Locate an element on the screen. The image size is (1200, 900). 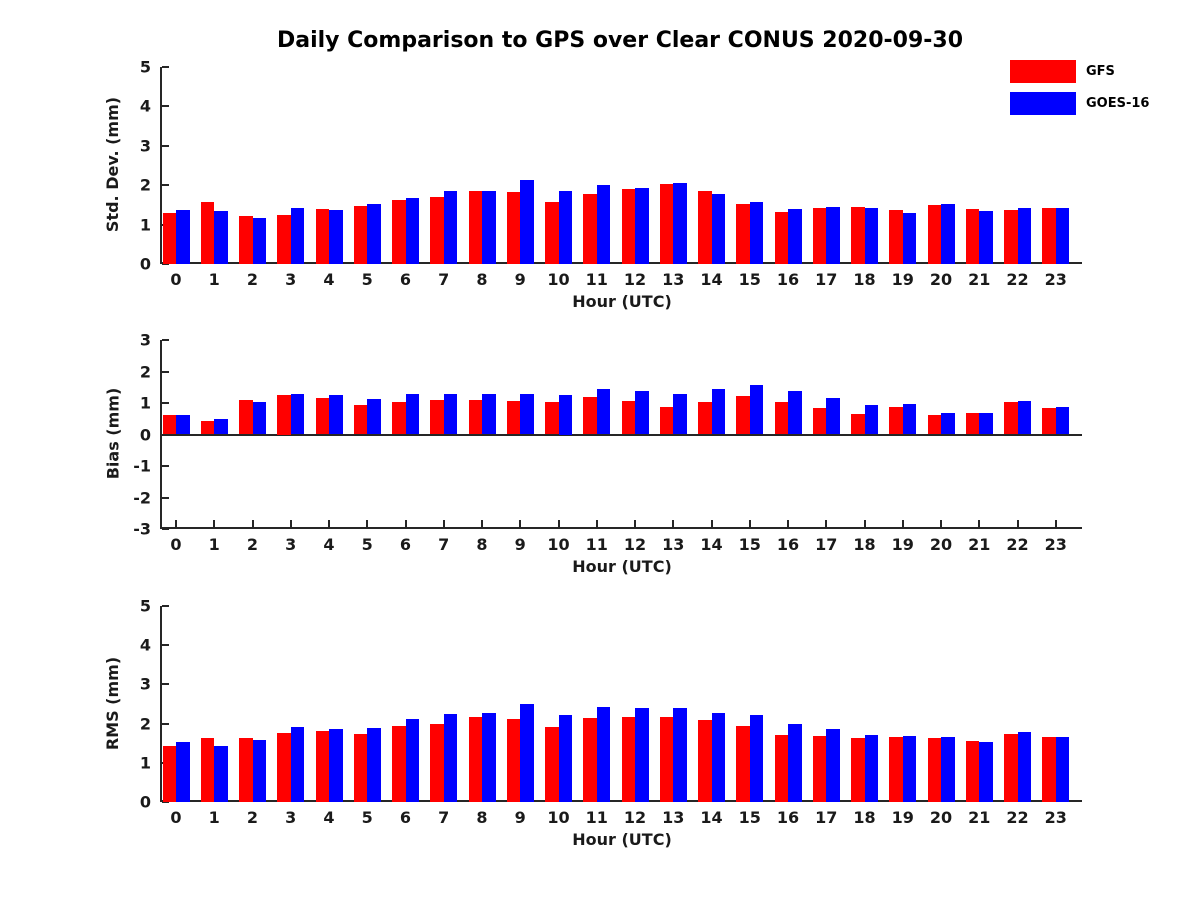
x-tick-label-20: 20 is located at coordinates (941, 544).